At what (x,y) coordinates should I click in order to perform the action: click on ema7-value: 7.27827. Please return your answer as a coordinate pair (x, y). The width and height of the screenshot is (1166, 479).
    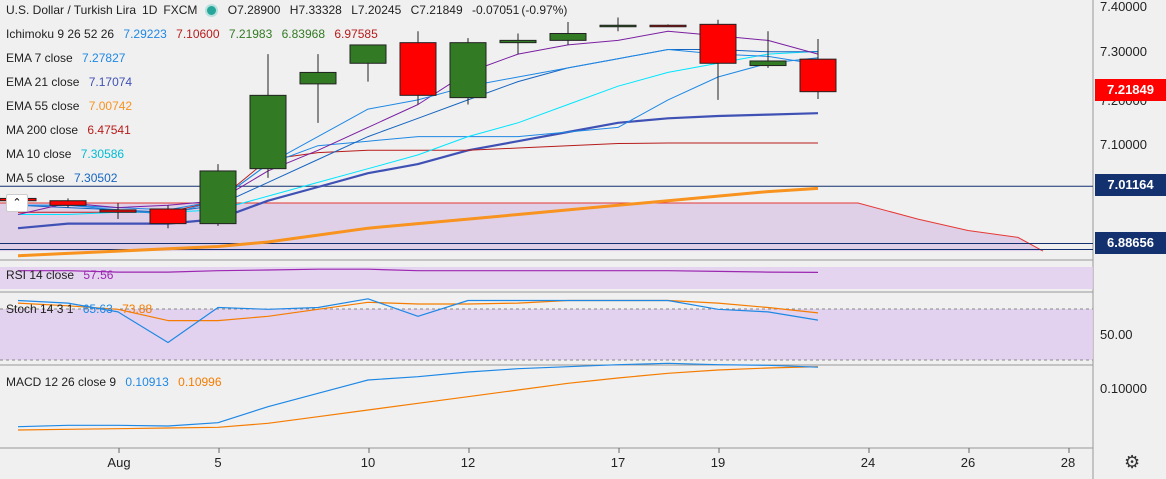
    Looking at the image, I should click on (104, 58).